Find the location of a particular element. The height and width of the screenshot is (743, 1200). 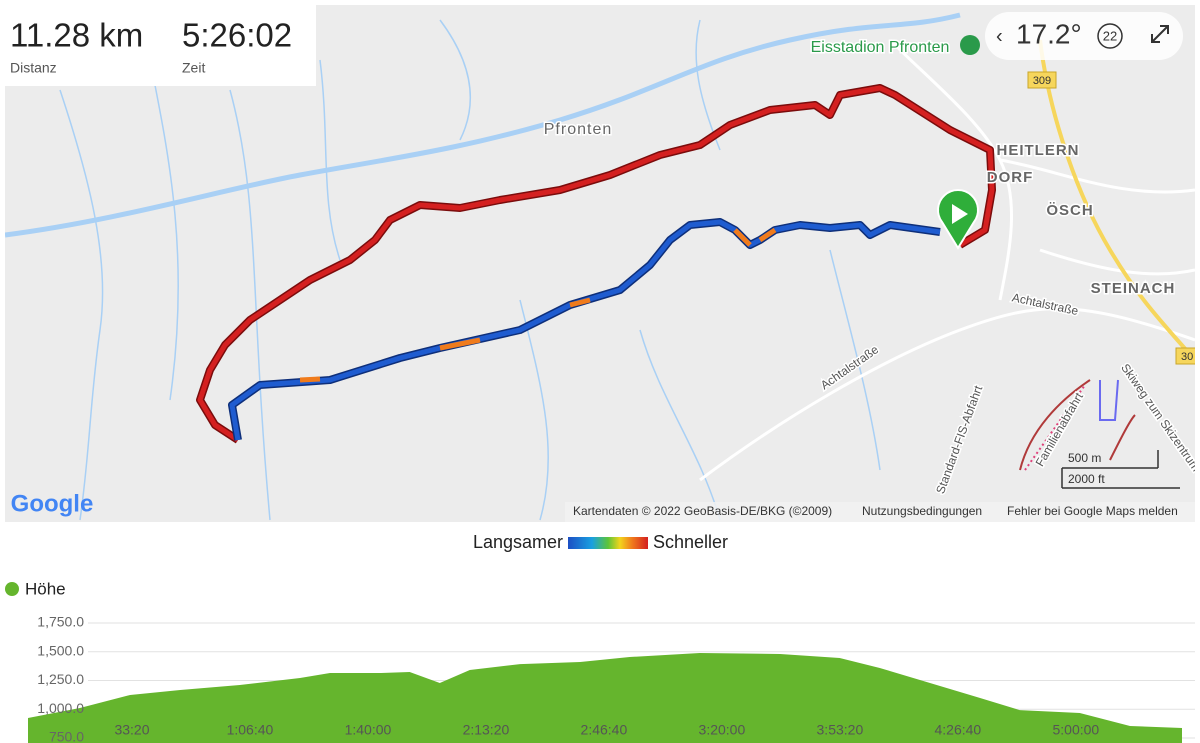

fullscreen-button is located at coordinates (1160, 34).